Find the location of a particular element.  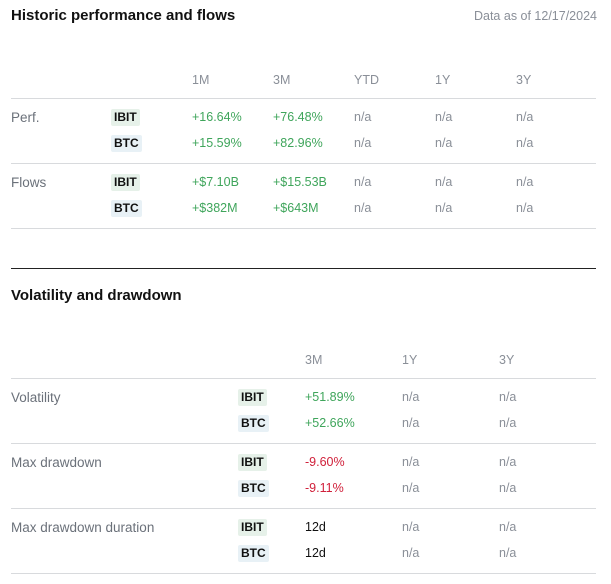

value-cell: +82.96% is located at coordinates (298, 143).